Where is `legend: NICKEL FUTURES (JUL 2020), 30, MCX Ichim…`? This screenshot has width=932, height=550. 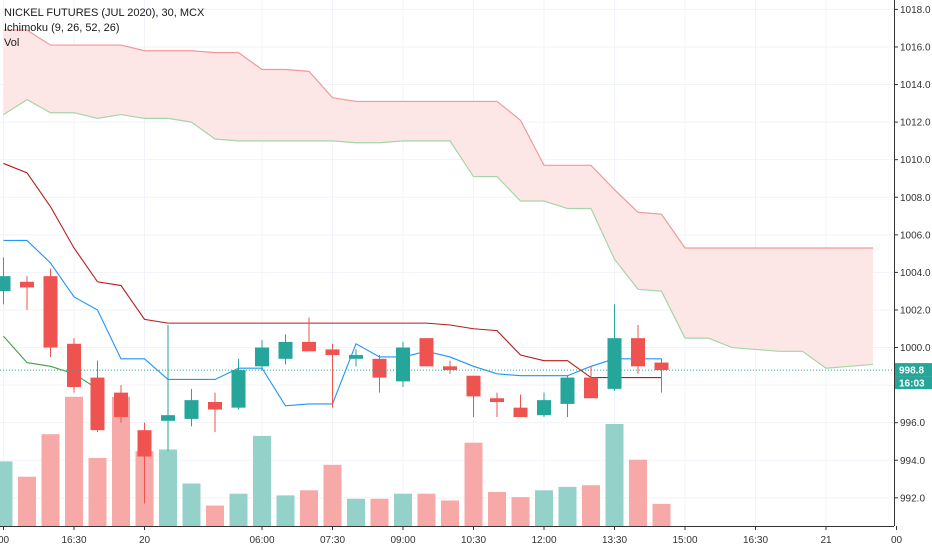 legend: NICKEL FUTURES (JUL 2020), 30, MCX Ichim… is located at coordinates (104, 28).